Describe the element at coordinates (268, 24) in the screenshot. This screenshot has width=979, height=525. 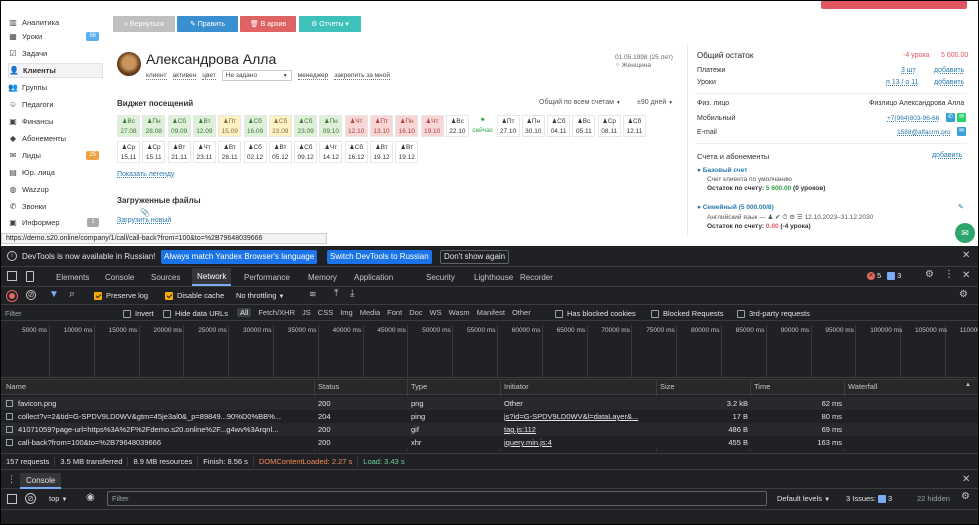
I see `archive-button: 🗑 В архив` at that location.